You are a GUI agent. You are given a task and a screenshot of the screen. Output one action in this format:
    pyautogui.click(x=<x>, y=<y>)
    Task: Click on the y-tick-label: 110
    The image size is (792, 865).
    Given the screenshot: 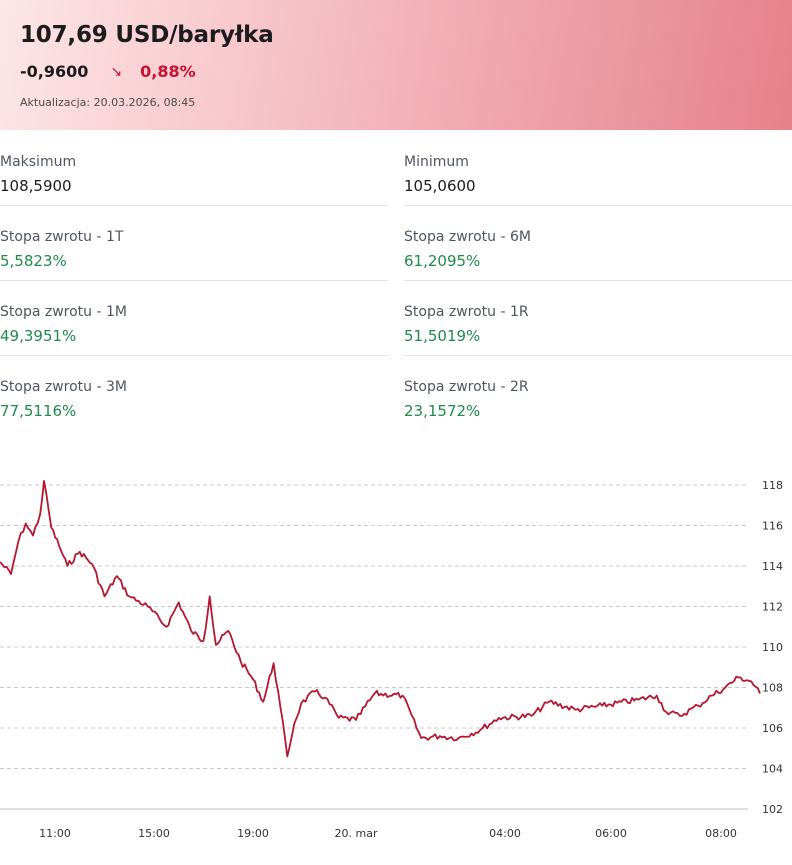 What is the action you would take?
    pyautogui.click(x=772, y=647)
    